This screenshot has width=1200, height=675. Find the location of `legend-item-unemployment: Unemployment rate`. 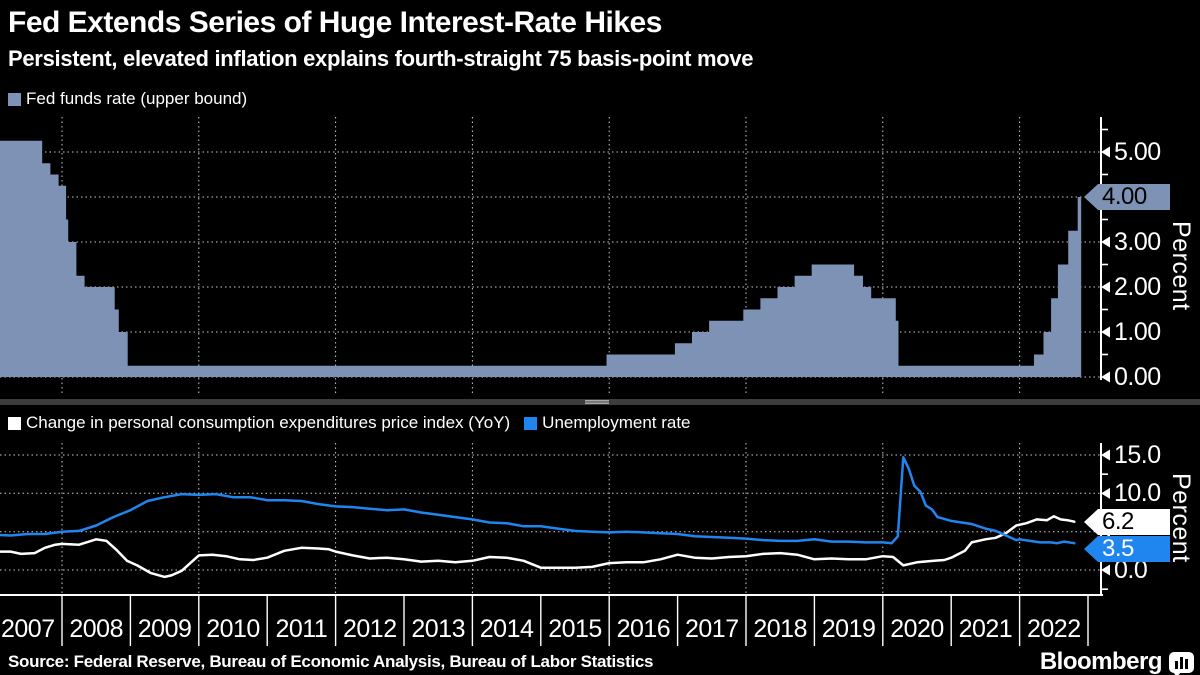

legend-item-unemployment: Unemployment rate is located at coordinates (607, 423).